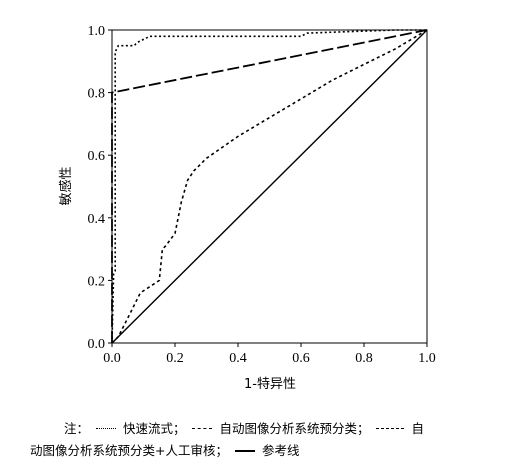  I want to click on y-tick-label: 0.6, so click(97, 156).